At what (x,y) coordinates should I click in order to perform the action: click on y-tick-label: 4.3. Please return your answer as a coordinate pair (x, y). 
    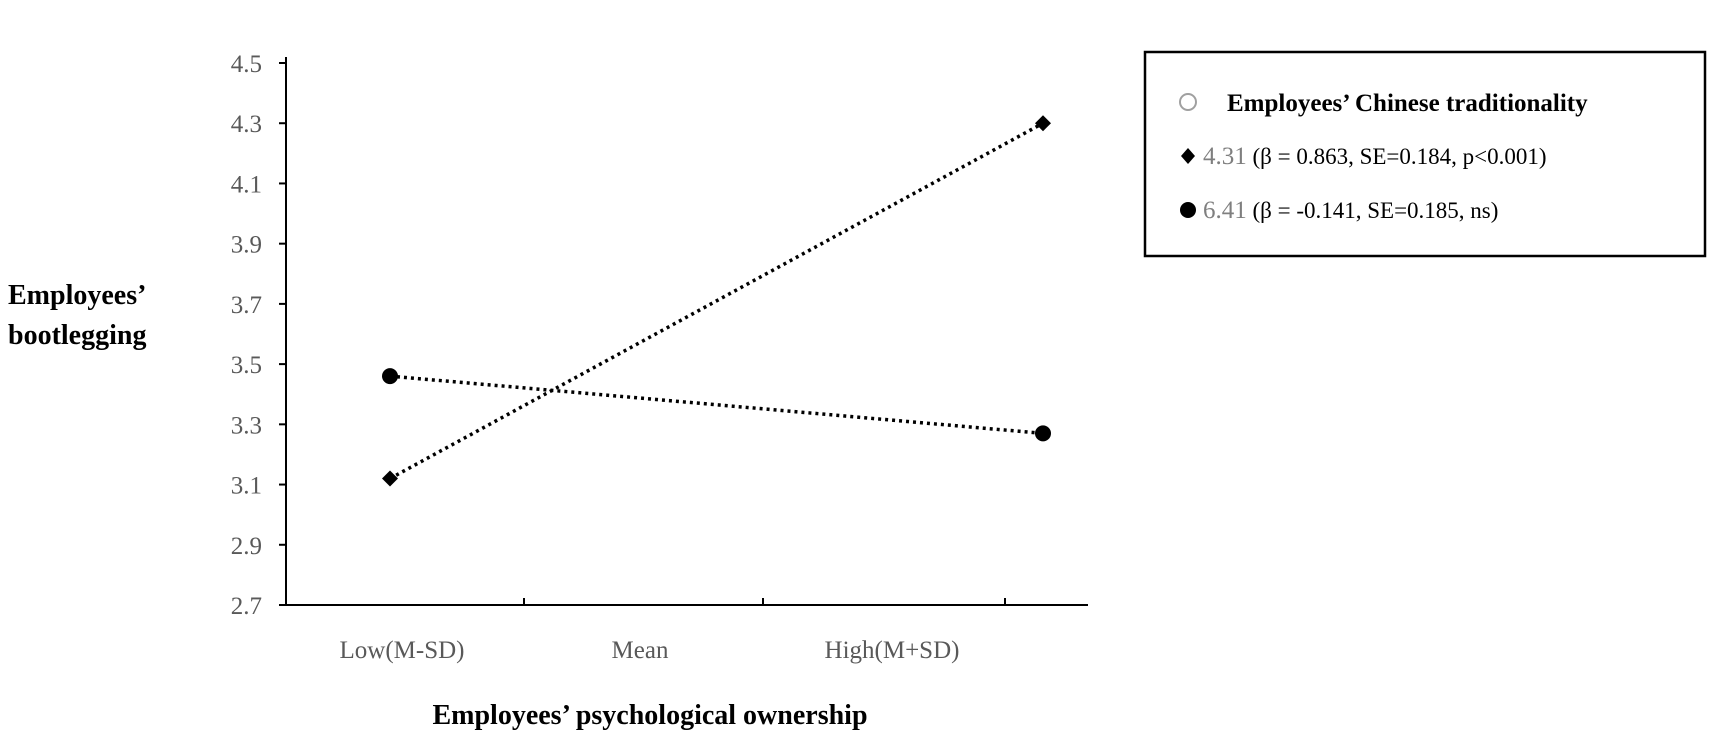
    Looking at the image, I should click on (246, 124).